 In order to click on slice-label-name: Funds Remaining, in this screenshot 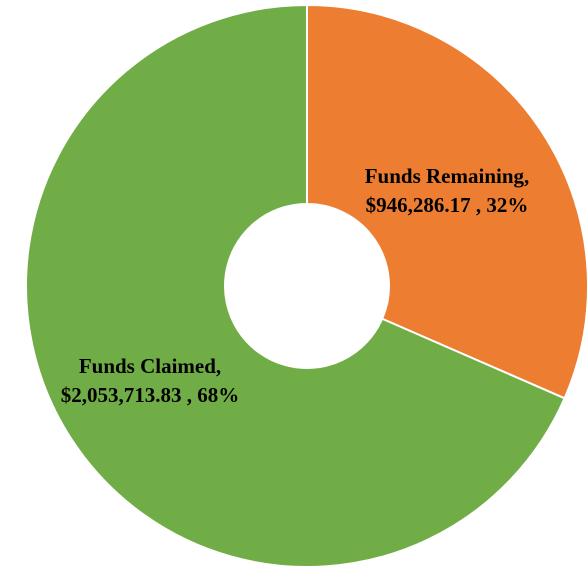, I will do `click(447, 176)`.